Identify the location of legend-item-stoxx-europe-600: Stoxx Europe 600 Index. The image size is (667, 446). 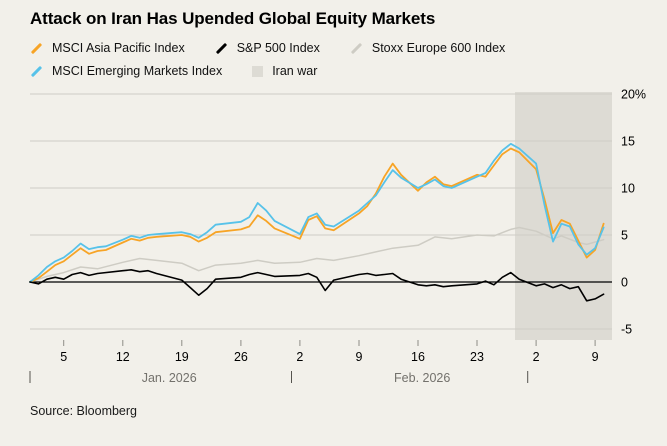
(427, 48).